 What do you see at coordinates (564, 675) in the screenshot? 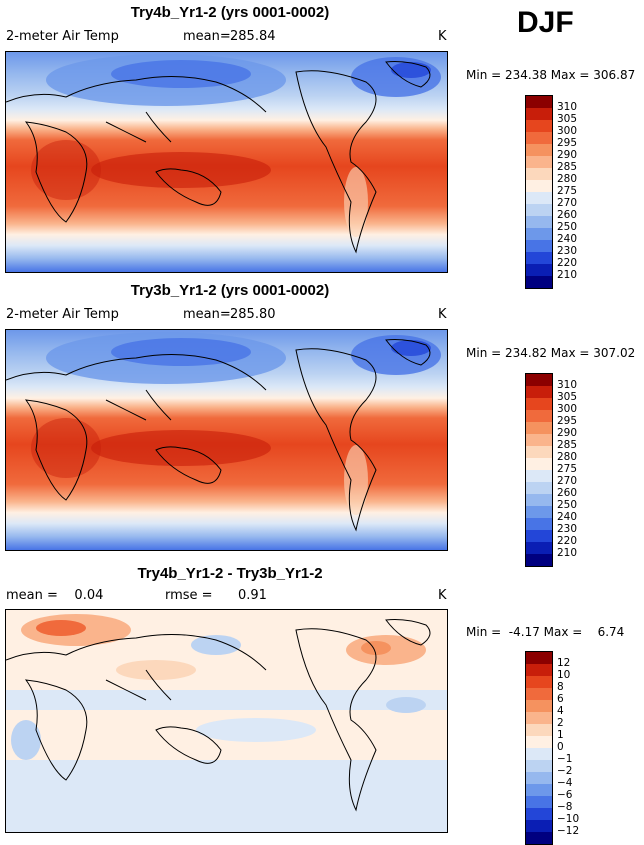
I see `colorbar-tick-label: 10` at bounding box center [564, 675].